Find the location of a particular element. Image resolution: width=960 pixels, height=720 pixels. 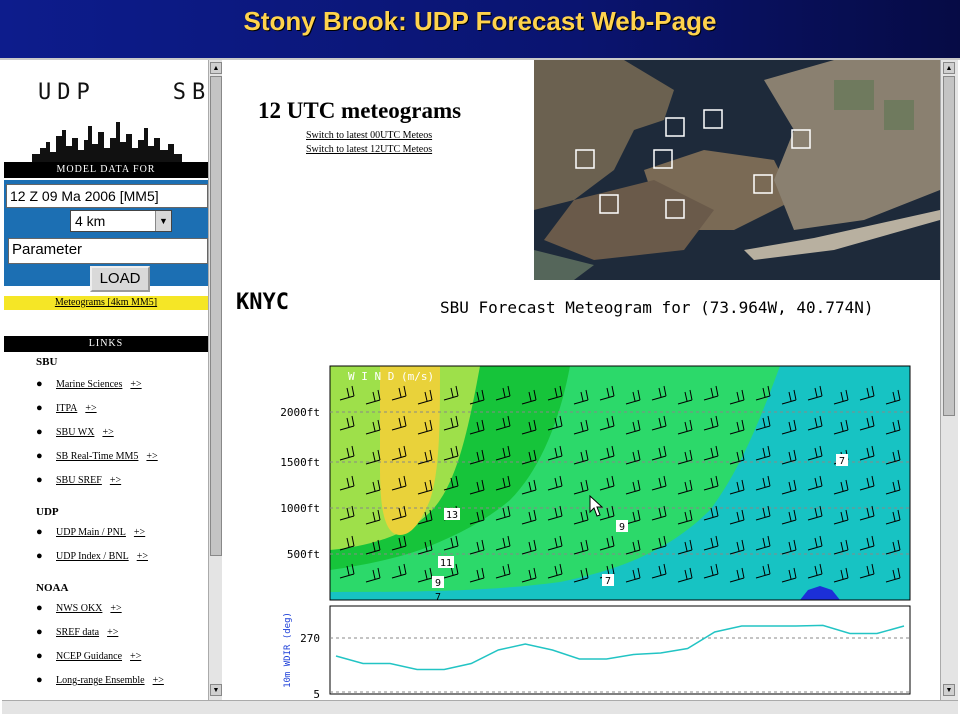

load-button: LOAD is located at coordinates (120, 279).